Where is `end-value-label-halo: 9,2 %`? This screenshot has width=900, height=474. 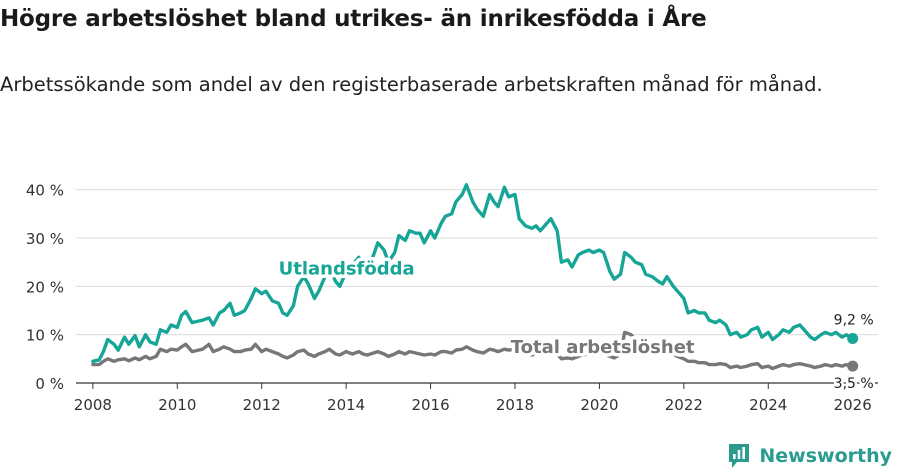 end-value-label-halo: 9,2 % is located at coordinates (854, 321).